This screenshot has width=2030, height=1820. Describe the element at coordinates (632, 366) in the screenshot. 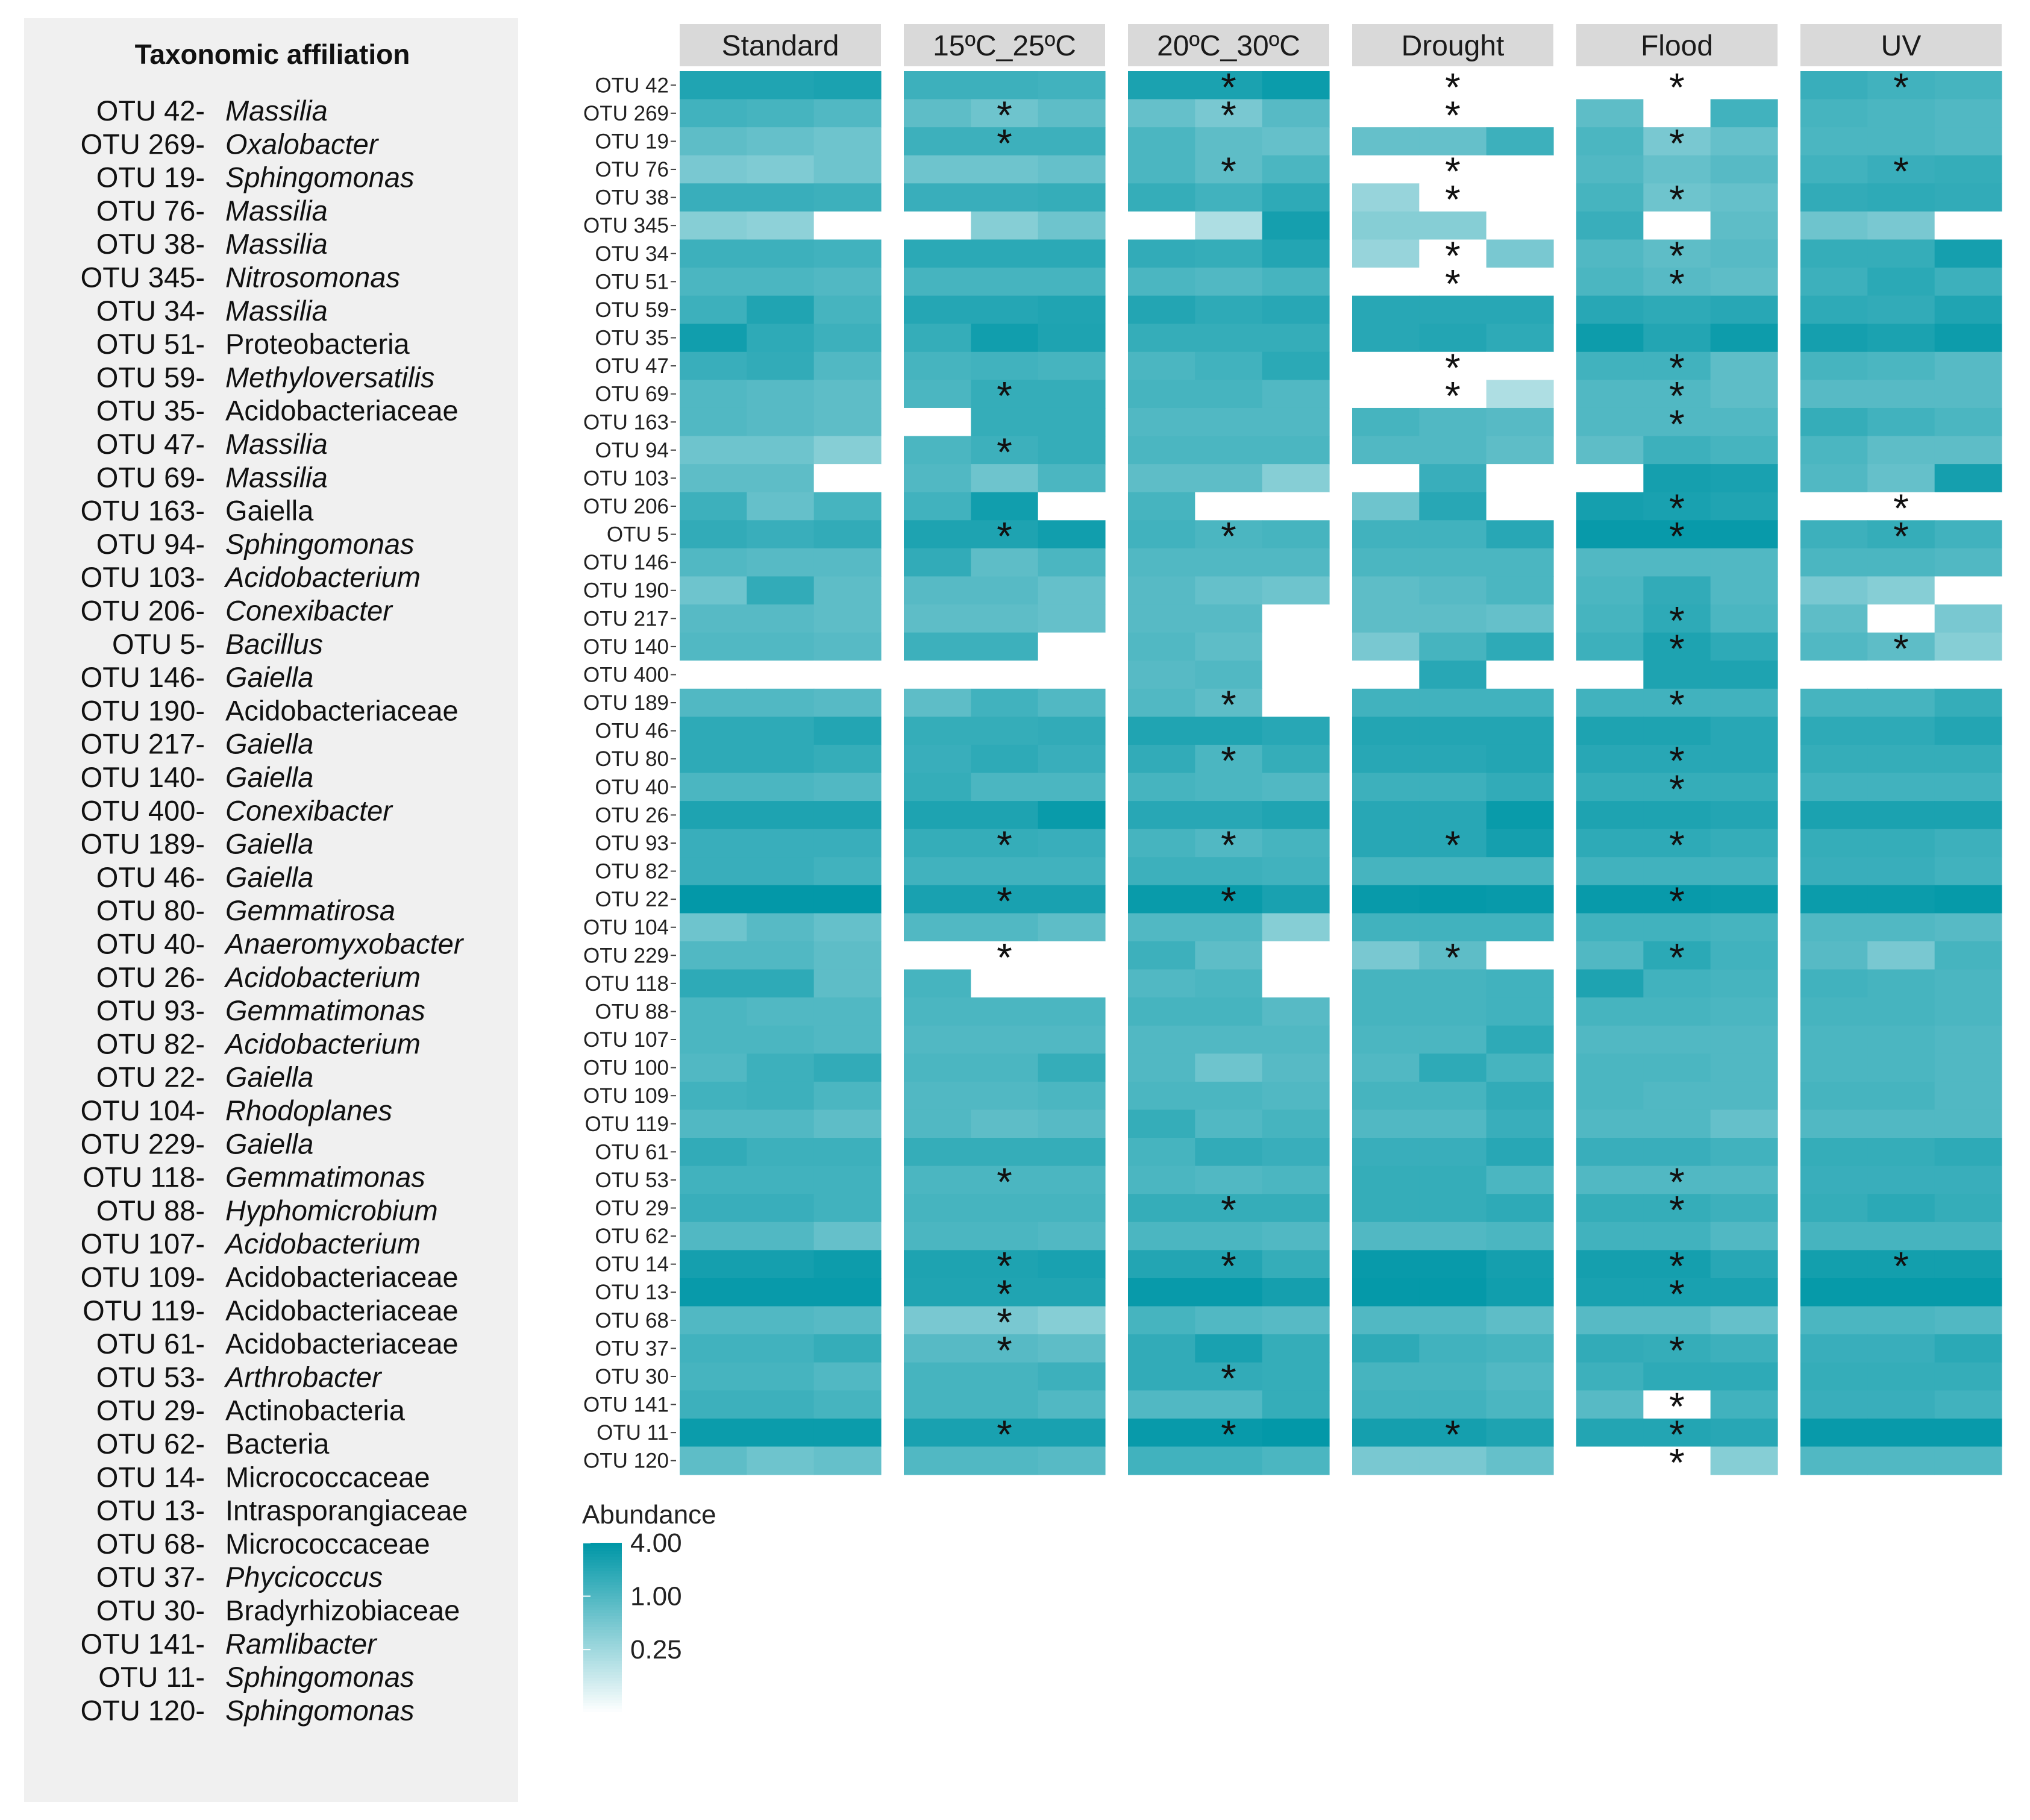

I see `row-label: OTU 47` at that location.